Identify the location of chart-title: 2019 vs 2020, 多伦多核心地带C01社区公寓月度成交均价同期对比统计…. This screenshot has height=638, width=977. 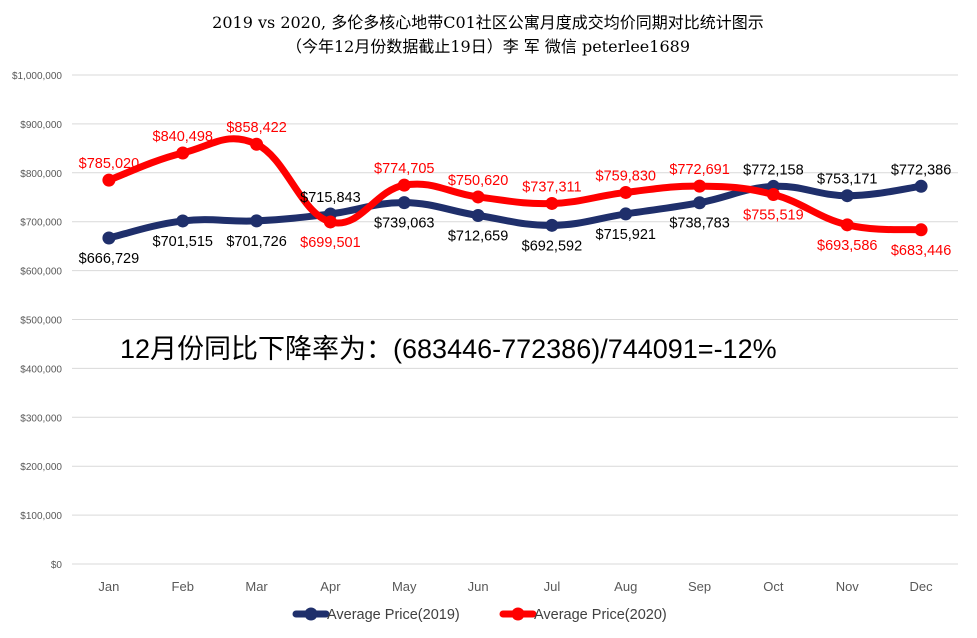
(488, 22).